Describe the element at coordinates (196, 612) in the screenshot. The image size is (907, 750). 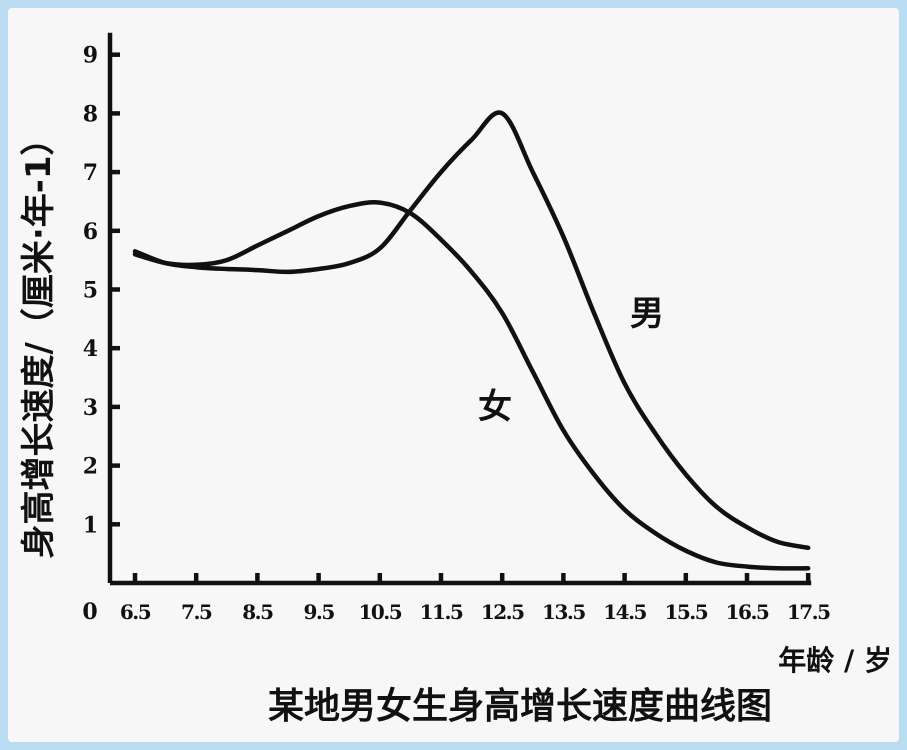
I see `x-tick-label: 7.5` at that location.